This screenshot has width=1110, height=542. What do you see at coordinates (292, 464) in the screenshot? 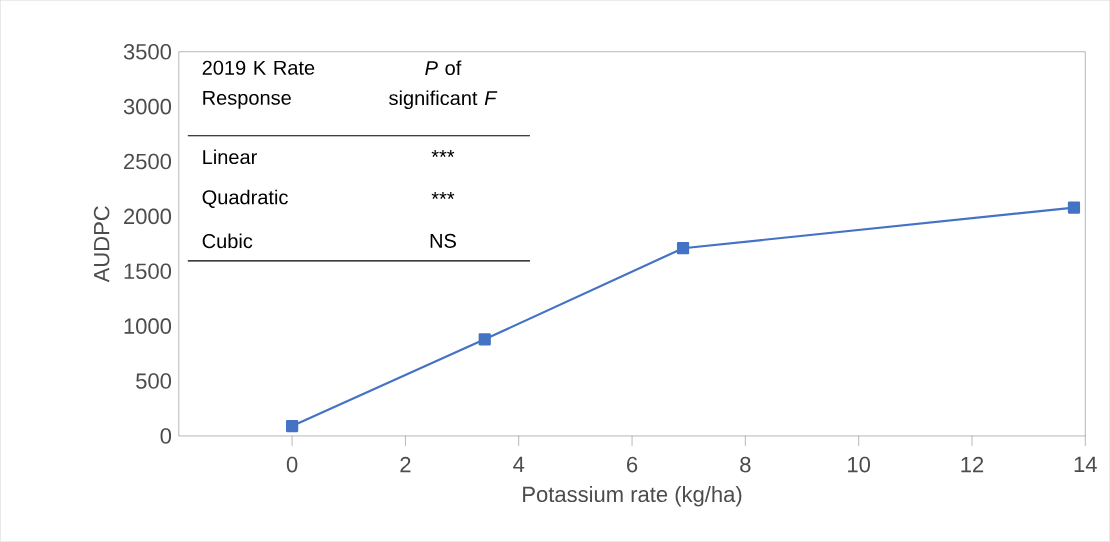
I see `x-tick-label: 0` at bounding box center [292, 464].